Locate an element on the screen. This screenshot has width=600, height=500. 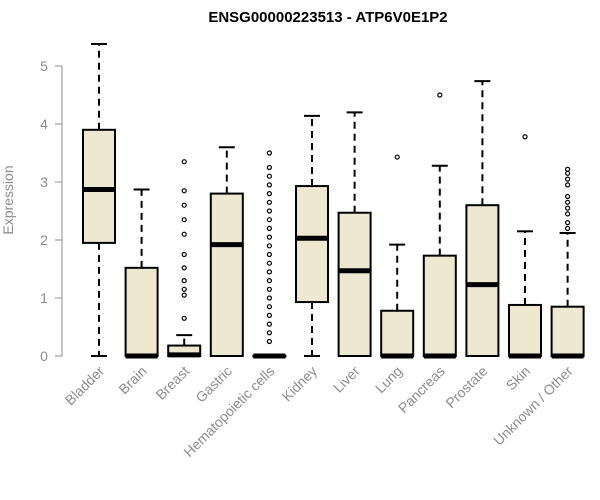
box-liver is located at coordinates (354, 234).